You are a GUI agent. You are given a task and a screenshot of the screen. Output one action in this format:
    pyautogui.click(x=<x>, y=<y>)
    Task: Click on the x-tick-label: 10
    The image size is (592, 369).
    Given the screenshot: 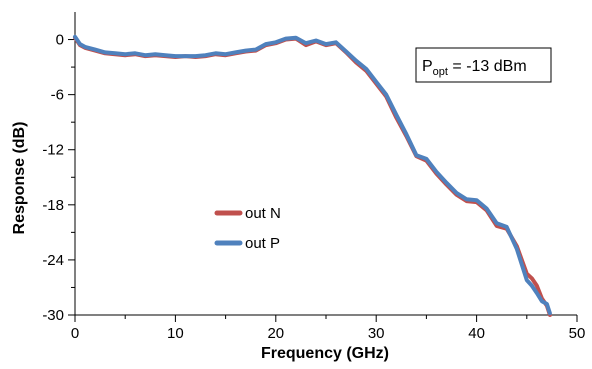 What is the action you would take?
    pyautogui.click(x=175, y=333)
    